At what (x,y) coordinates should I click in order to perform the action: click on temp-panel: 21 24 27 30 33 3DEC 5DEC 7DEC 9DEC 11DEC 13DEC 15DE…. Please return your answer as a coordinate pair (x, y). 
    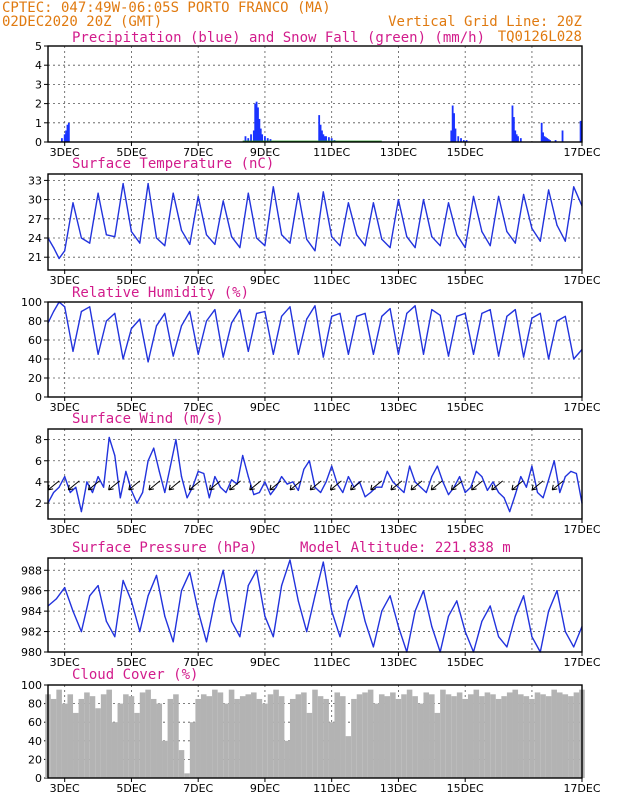
    Looking at the image, I should click on (314, 230).